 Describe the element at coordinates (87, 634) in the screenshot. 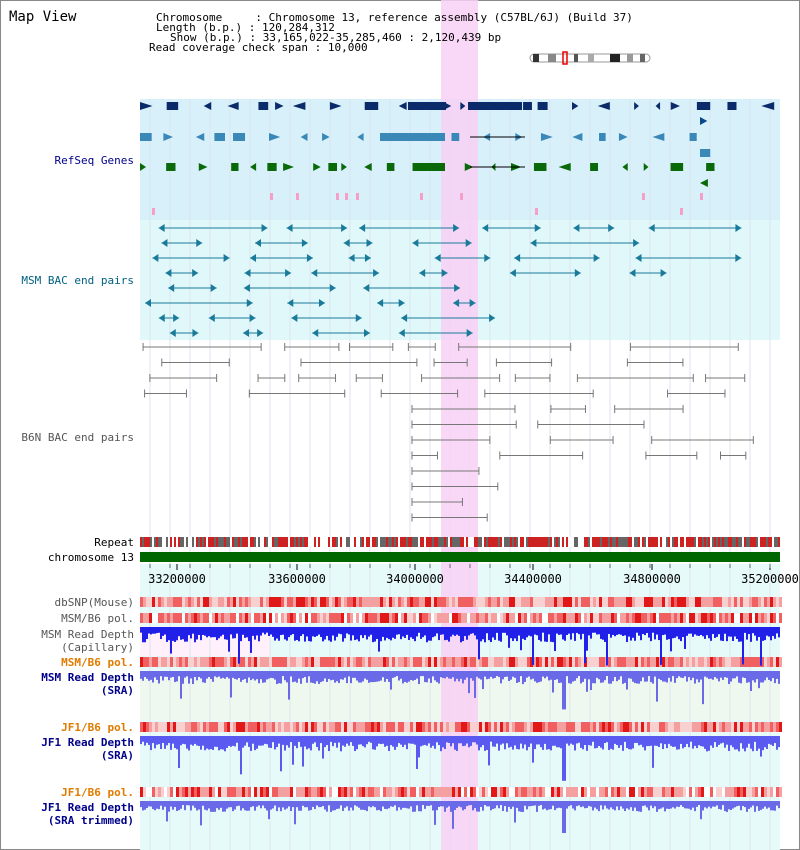

I see `track-label-msm-depth-cap-1: MSM Read Depth` at that location.